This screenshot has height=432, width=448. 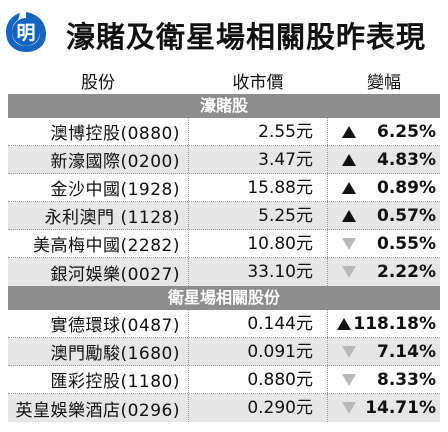 What do you see at coordinates (258, 323) in the screenshot?
I see `close-price: 0.144元` at bounding box center [258, 323].